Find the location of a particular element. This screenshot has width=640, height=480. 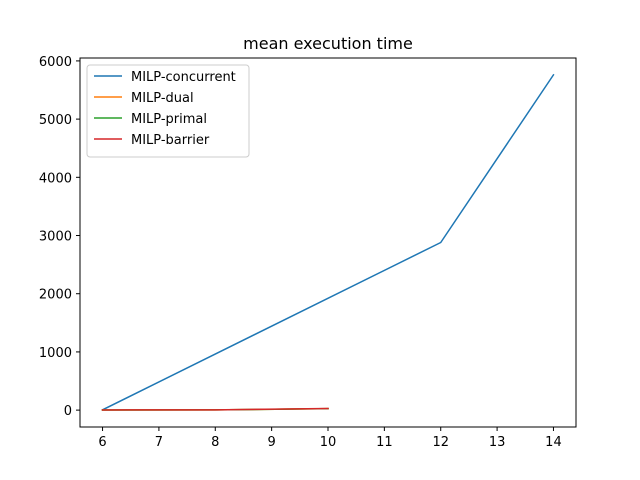

x-tick-label: 6 is located at coordinates (102, 442).